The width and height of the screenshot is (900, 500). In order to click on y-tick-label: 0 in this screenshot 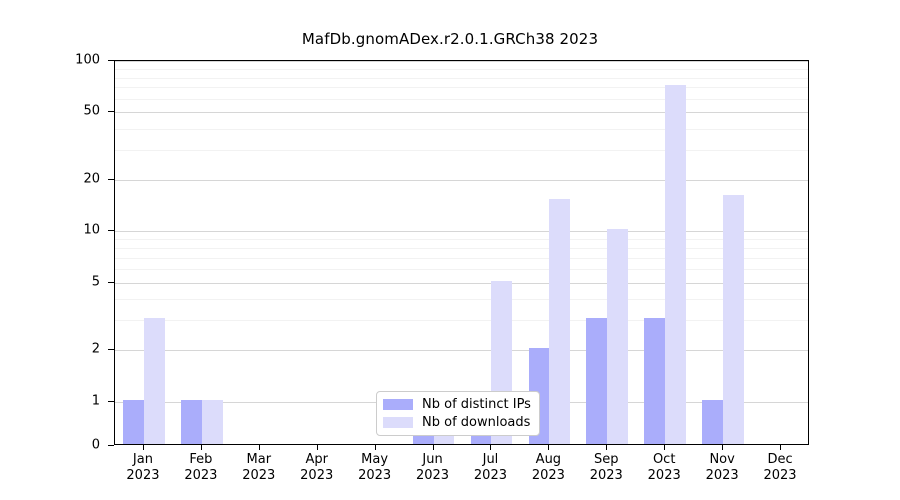, I will do `click(95, 445)`.